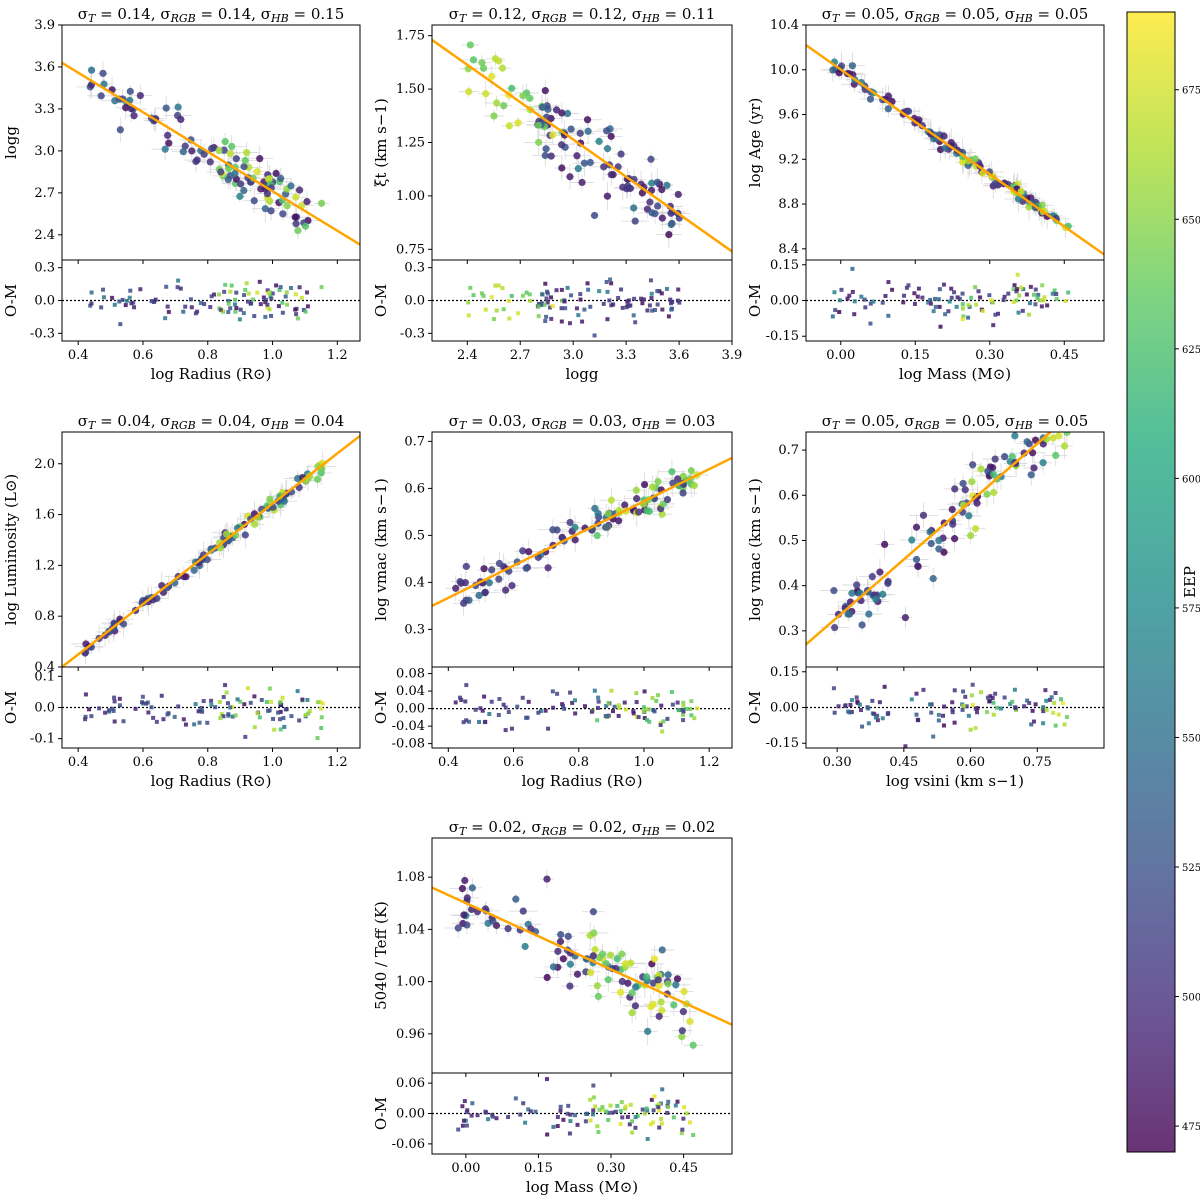 Image resolution: width=1200 pixels, height=1200 pixels. Describe the element at coordinates (272, 762) in the screenshot. I see `x-tick-label: 1.0` at that location.